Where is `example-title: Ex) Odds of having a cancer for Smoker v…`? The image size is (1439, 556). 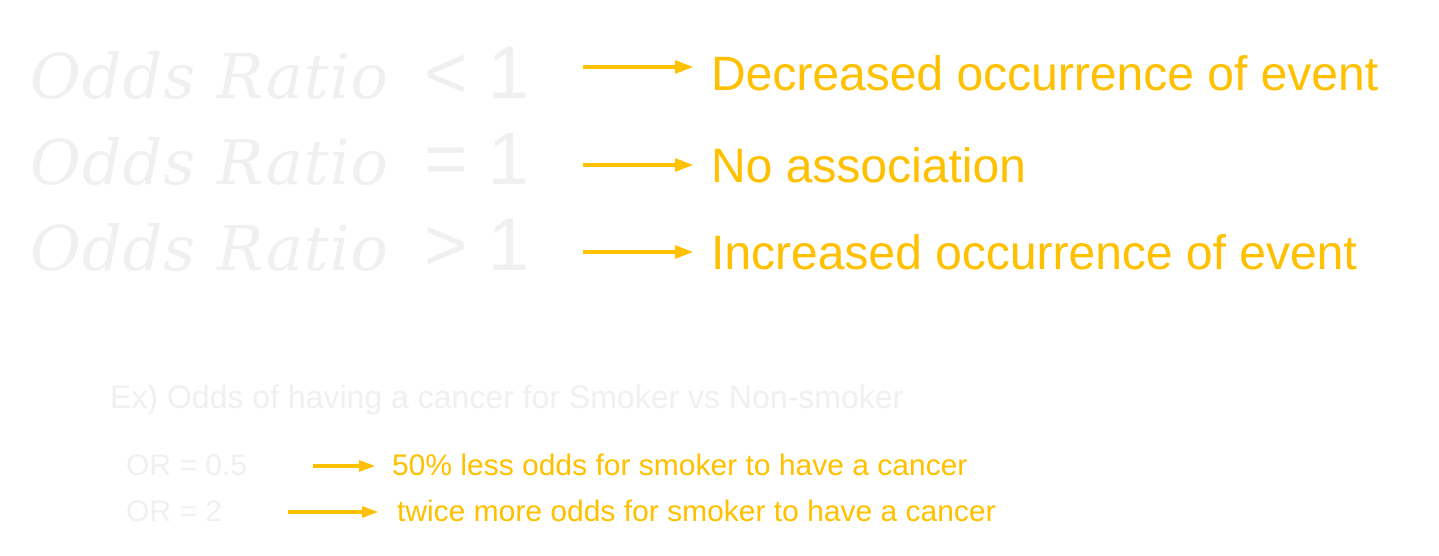
example-title: Ex) Odds of having a cancer for Smoker v… is located at coordinates (507, 397).